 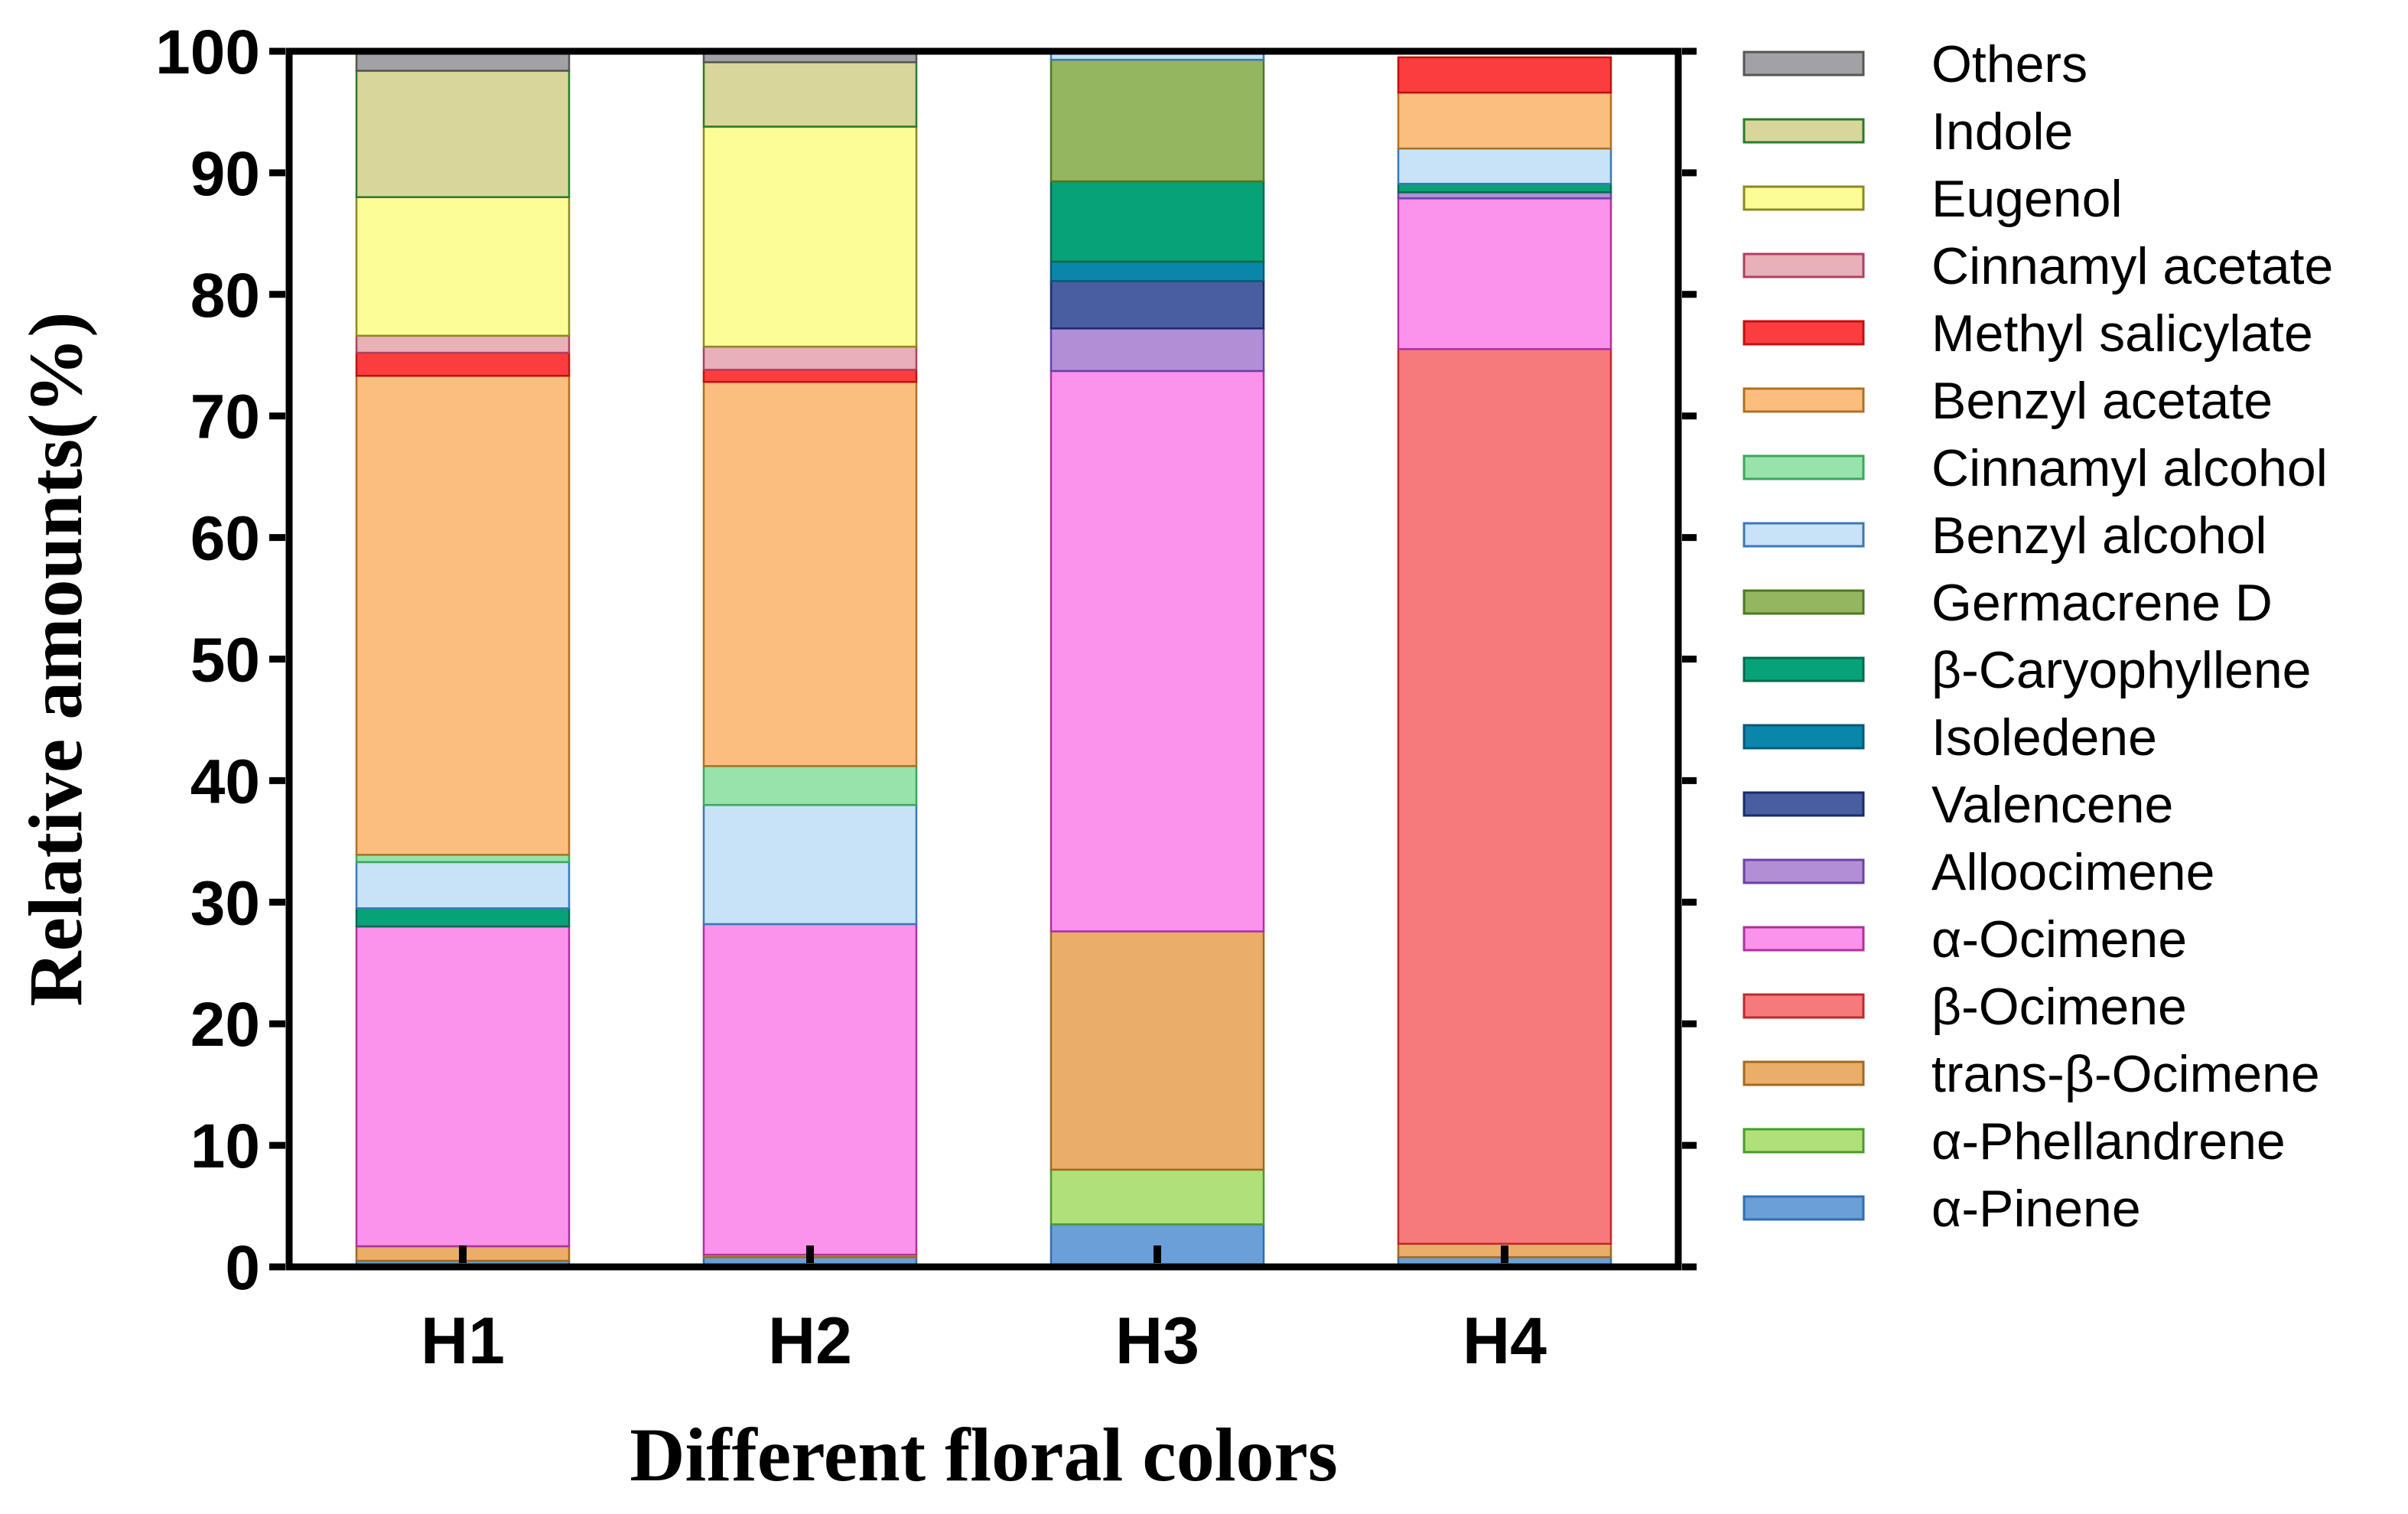 I want to click on legend-label: α-Pinene, so click(x=2036, y=1209).